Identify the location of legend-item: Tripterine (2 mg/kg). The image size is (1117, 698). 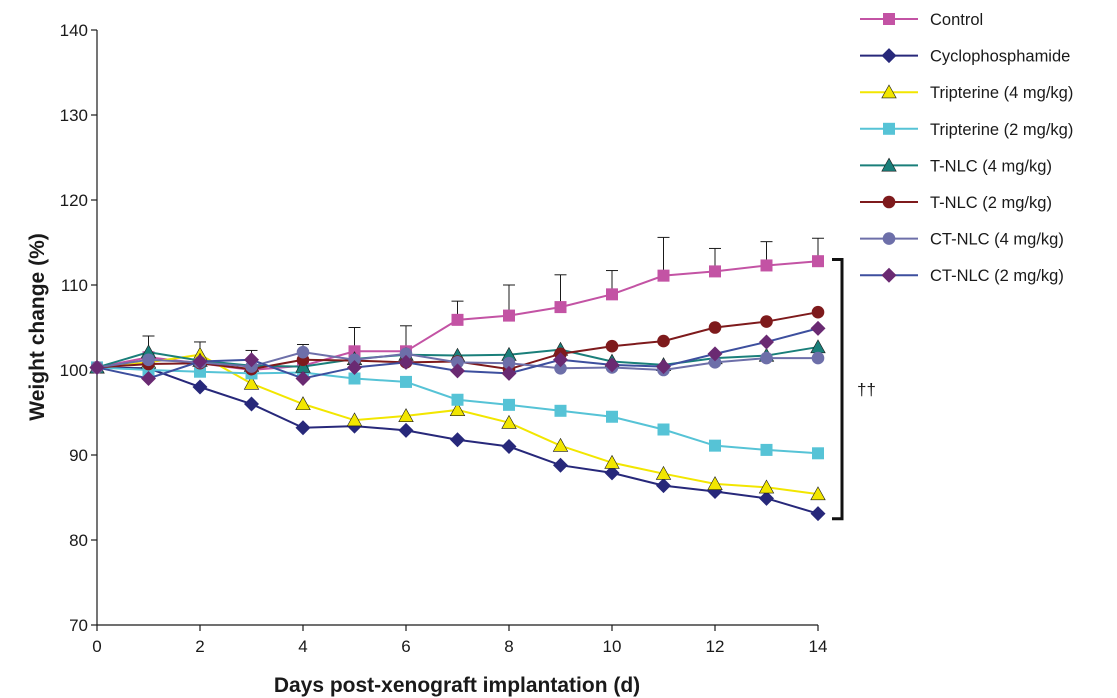
(966, 130).